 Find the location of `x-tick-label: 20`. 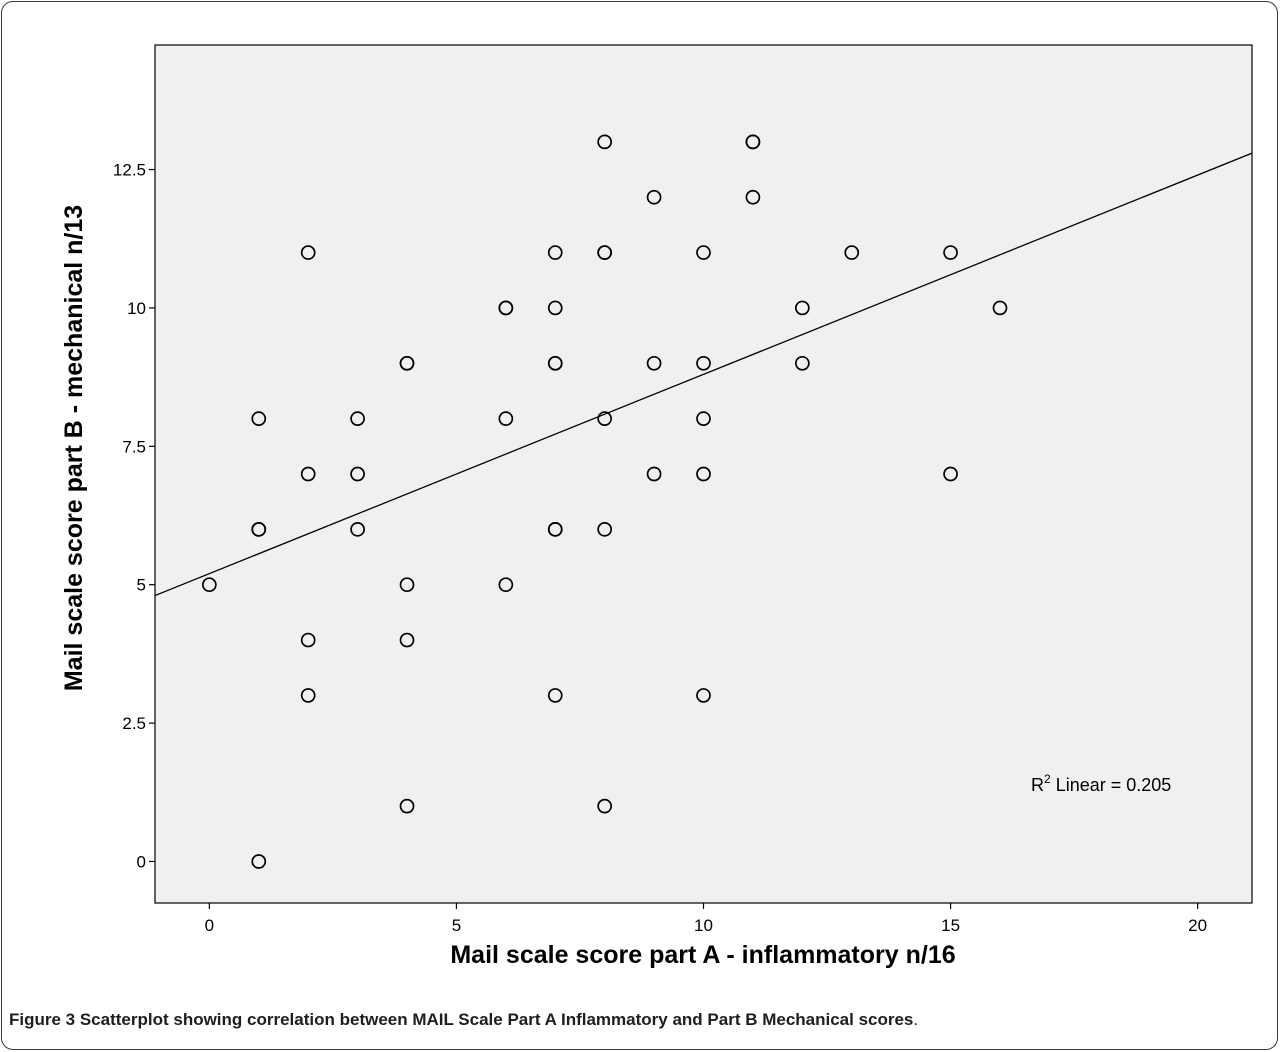

x-tick-label: 20 is located at coordinates (1197, 925).